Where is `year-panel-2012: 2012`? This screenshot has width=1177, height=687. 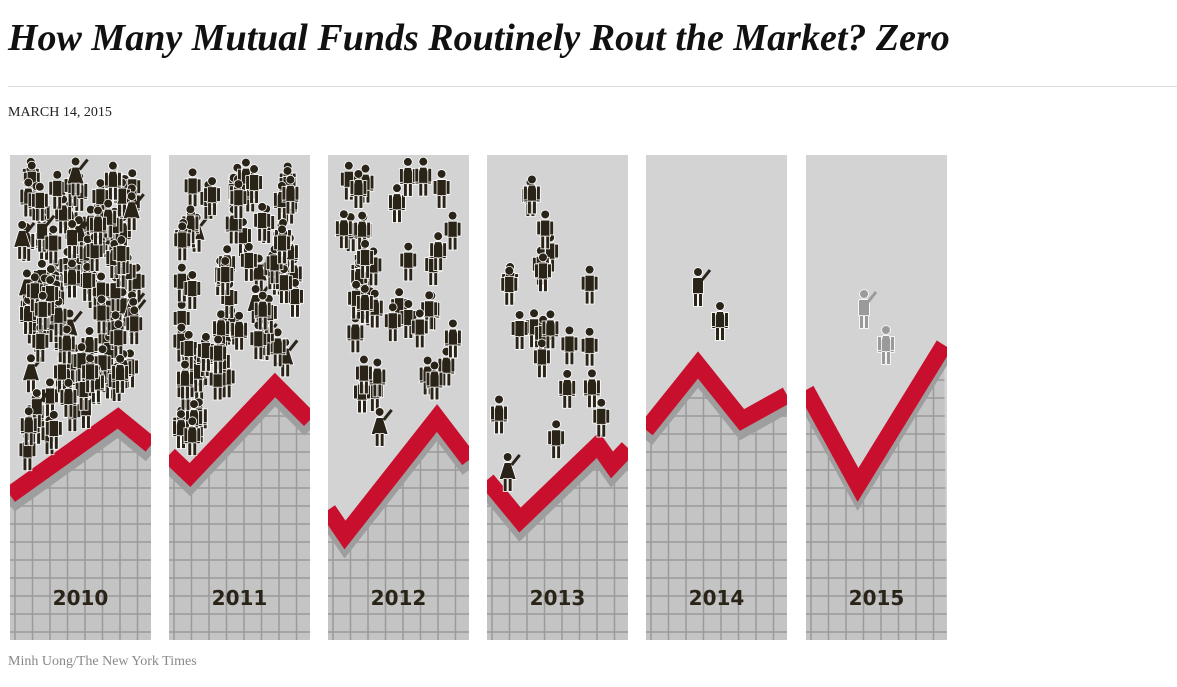
year-panel-2012: 2012 is located at coordinates (398, 397).